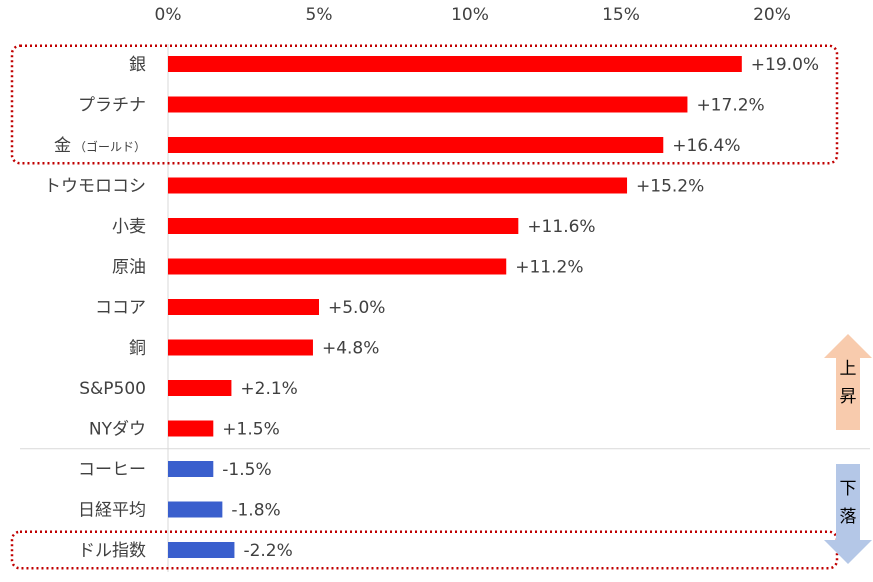 This screenshot has width=873, height=582. Describe the element at coordinates (785, 65) in the screenshot. I see `data-label: +19.0%` at that location.